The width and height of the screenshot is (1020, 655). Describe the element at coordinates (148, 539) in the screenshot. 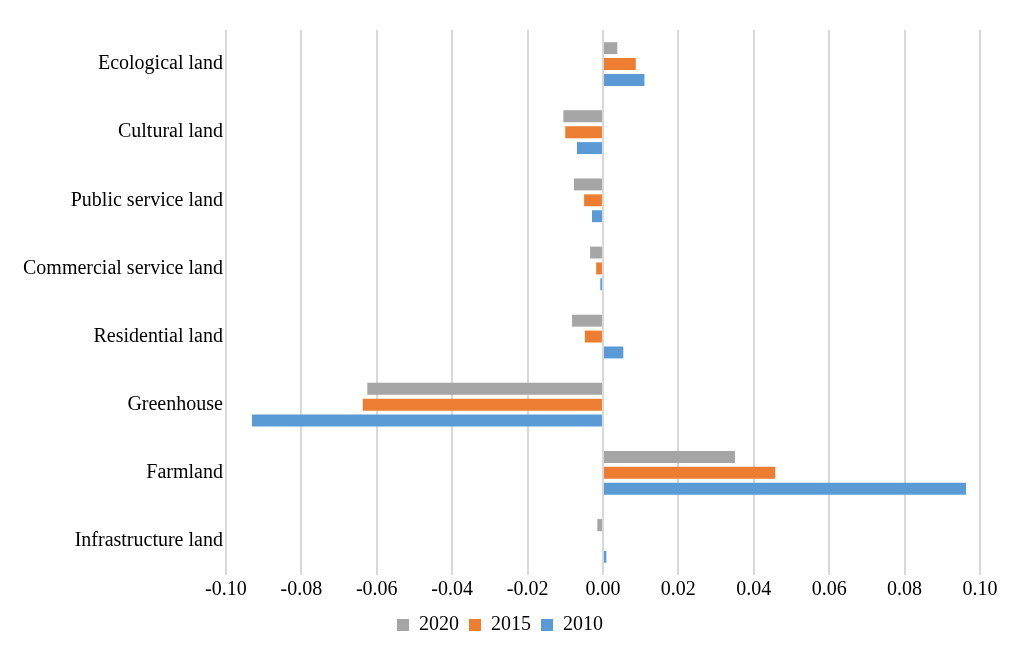

I see `y-tick-label: Infrastructure land` at that location.